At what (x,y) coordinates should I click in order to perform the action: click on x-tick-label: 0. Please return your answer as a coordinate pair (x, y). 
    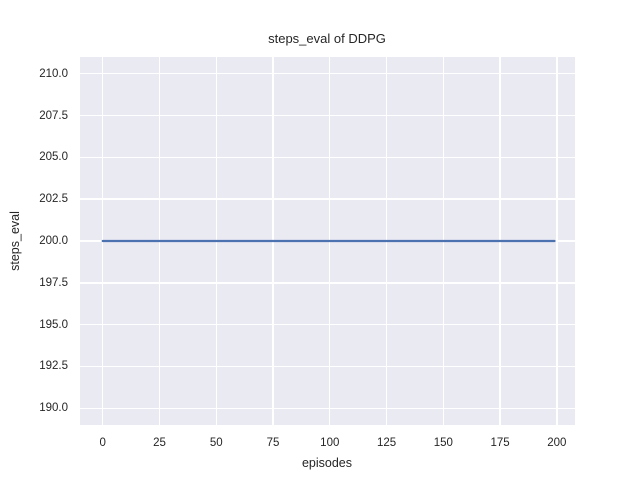
    Looking at the image, I should click on (102, 443).